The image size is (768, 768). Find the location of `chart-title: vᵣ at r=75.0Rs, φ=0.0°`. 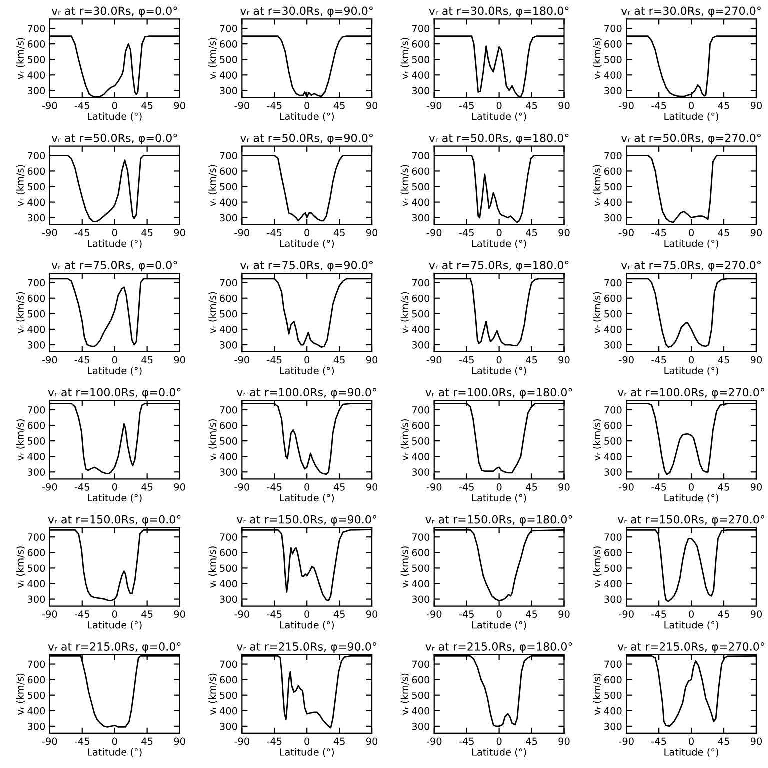

chart-title: vᵣ at r=75.0Rs, φ=0.0° is located at coordinates (115, 266).